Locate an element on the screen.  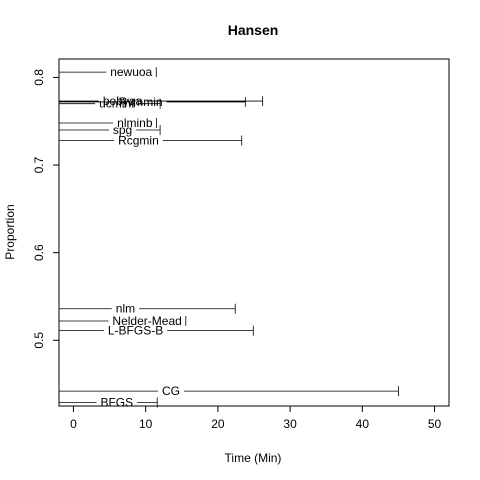
series-label: Rcgmin is located at coordinates (138, 140).